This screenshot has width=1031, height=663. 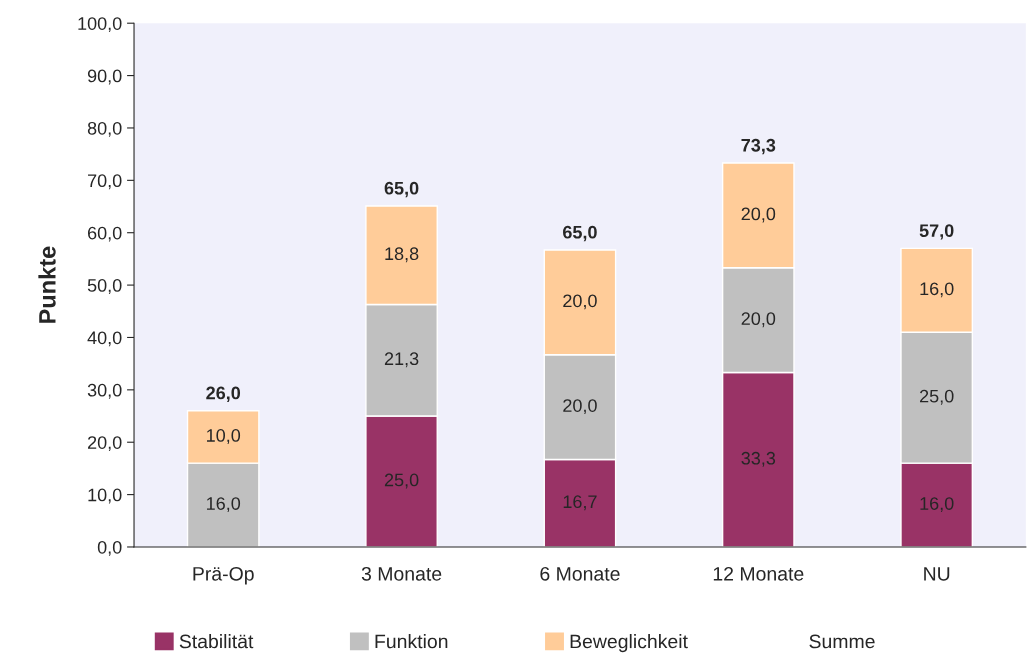 What do you see at coordinates (411, 641) in the screenshot?
I see `legend-label: Funktion` at bounding box center [411, 641].